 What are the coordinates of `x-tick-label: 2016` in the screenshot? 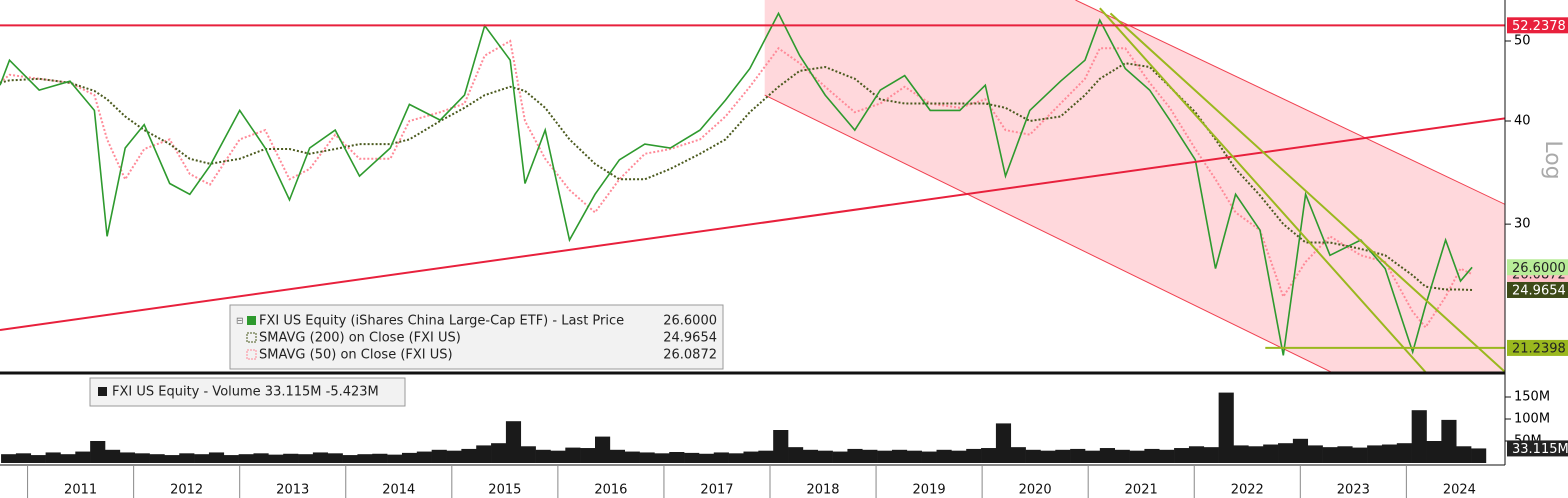 It's located at (610, 490).